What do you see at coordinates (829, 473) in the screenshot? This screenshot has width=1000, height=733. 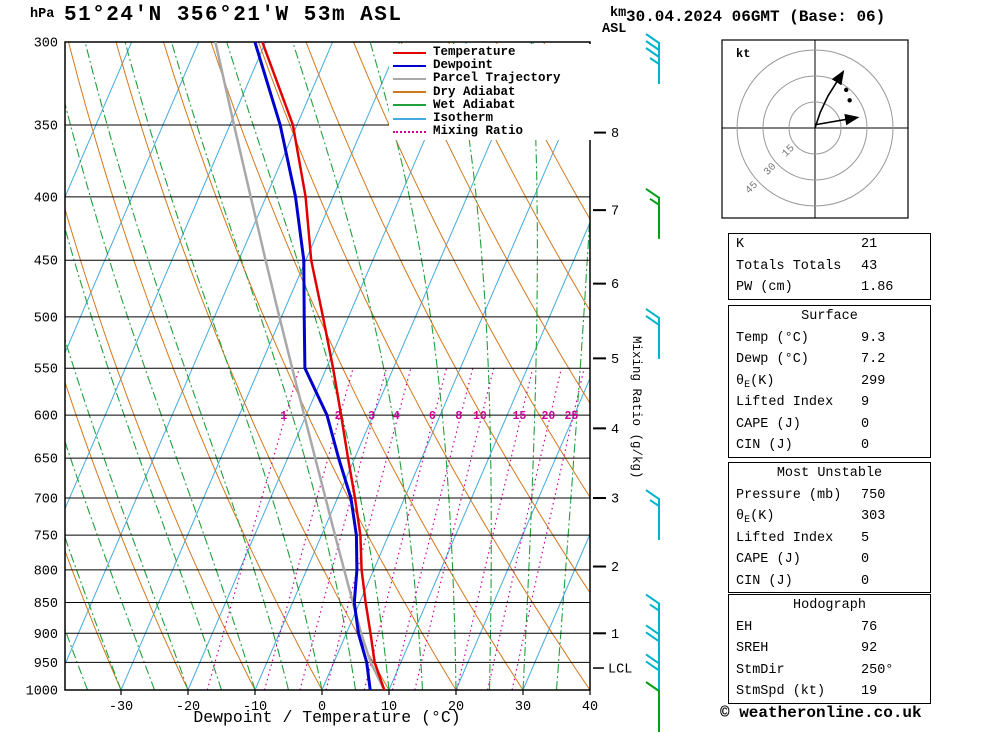 I see `table-title: Most Unstable` at bounding box center [829, 473].